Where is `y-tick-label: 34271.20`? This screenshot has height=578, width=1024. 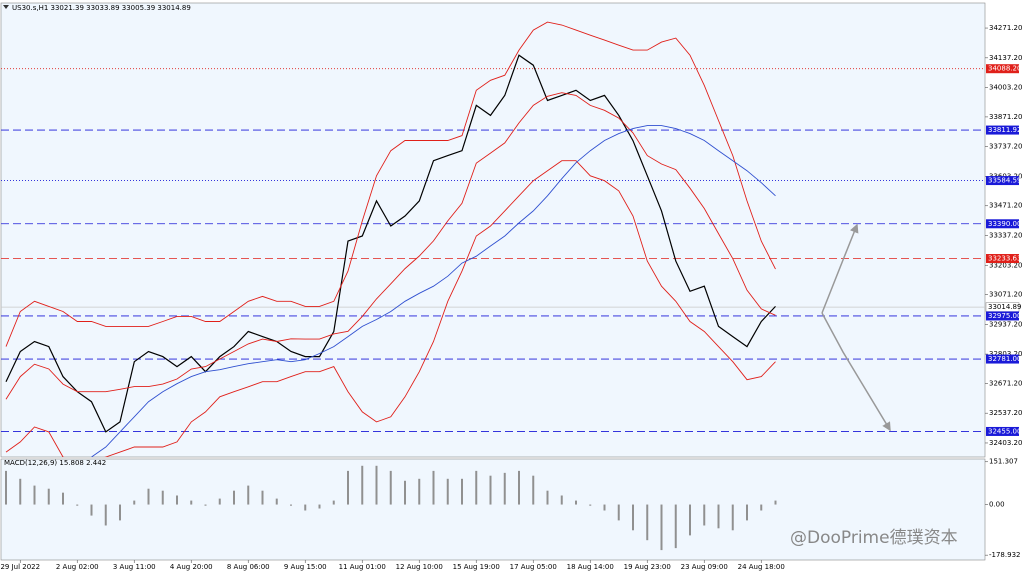 y-tick-label: 34271.20 is located at coordinates (1005, 28).